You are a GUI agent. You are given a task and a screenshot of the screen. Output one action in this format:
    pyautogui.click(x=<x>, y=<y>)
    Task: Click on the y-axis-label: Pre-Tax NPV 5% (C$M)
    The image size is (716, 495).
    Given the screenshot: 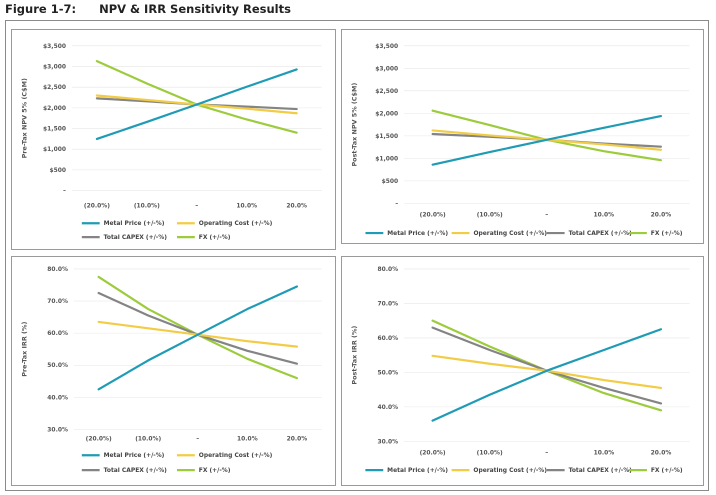 What is the action you would take?
    pyautogui.click(x=24, y=118)
    